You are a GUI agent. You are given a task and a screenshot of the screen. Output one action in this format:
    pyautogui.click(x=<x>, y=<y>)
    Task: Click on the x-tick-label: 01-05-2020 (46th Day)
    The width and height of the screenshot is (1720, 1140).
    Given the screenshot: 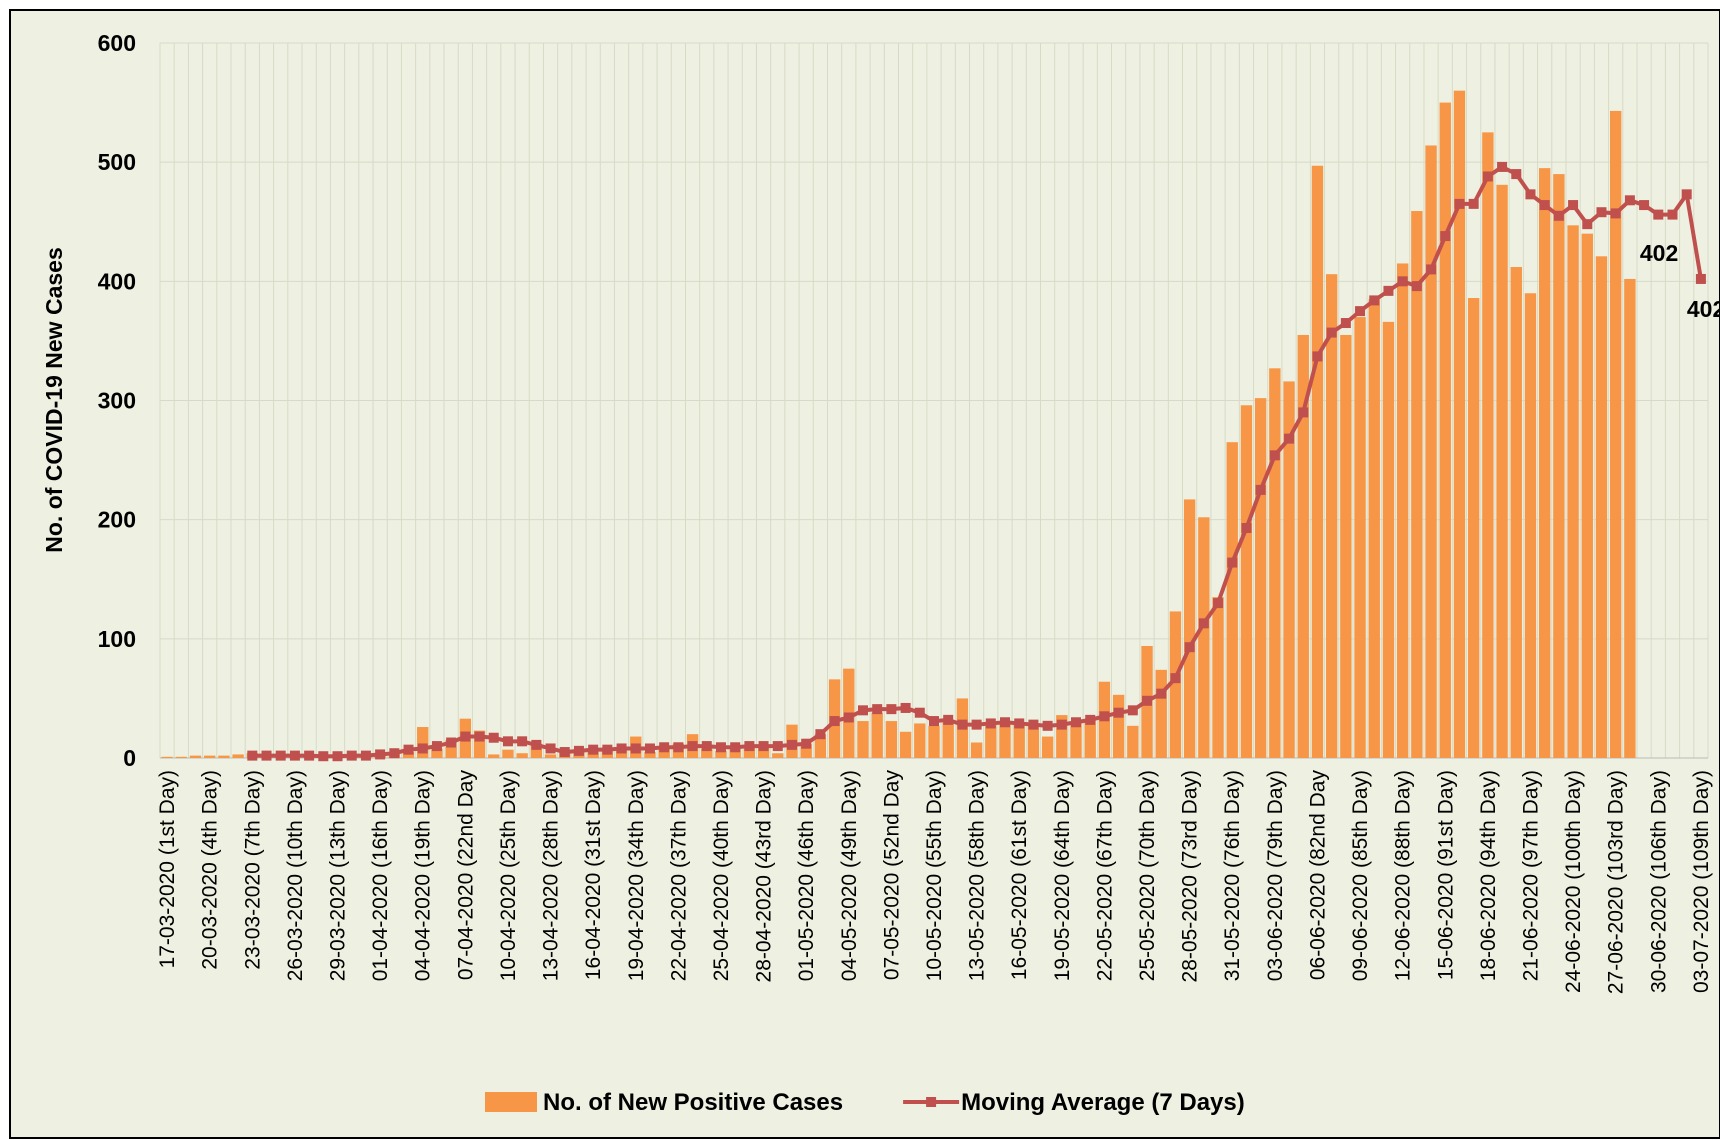 What is the action you would take?
    pyautogui.click(x=806, y=875)
    